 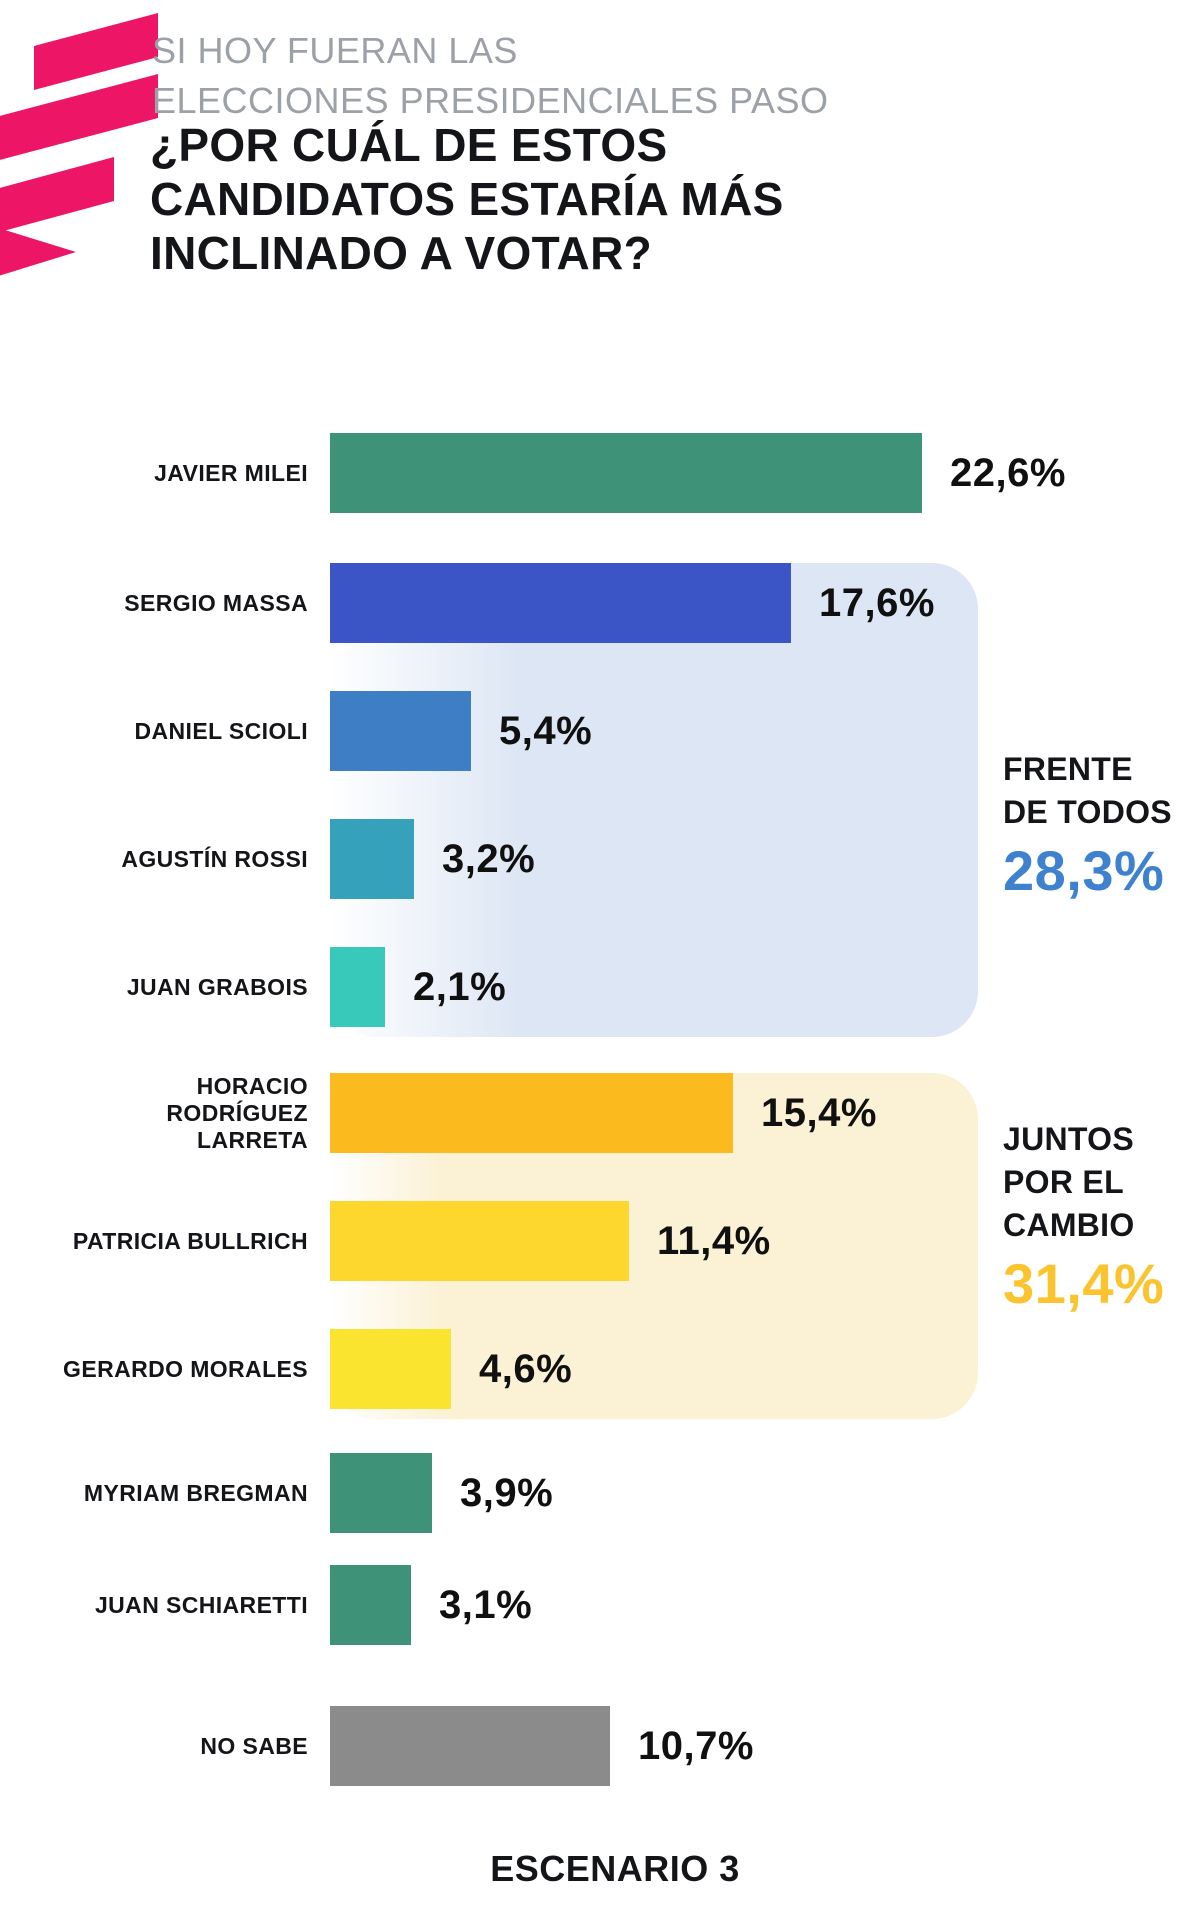 I want to click on bar-label: JUAN GRABOIS, so click(x=154, y=987).